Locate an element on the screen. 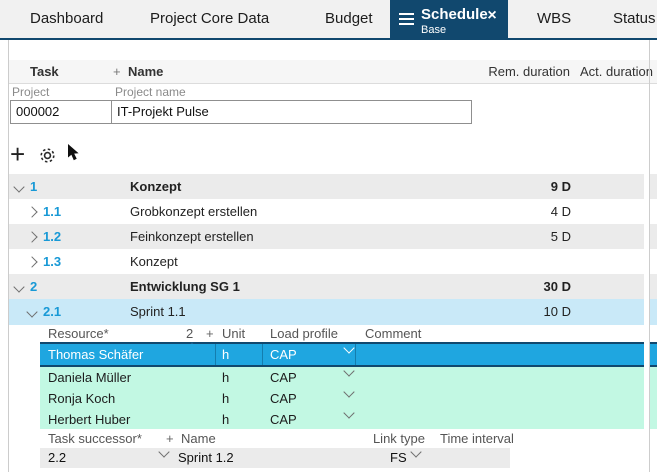  tab-project-core-data: Project Core Data is located at coordinates (210, 18).